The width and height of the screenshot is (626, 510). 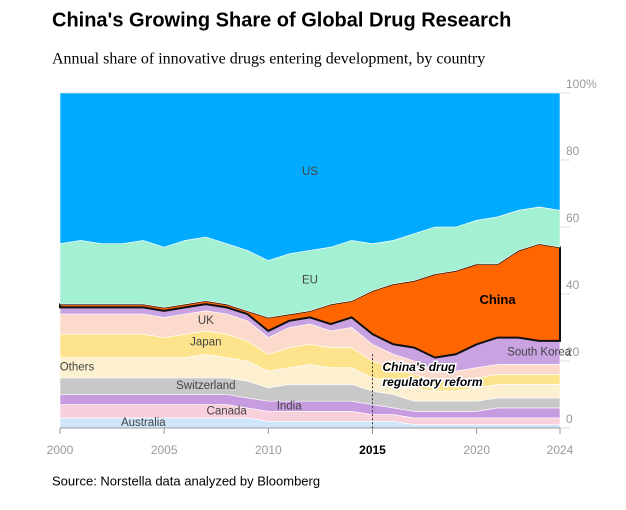 I want to click on series-label: UK, so click(x=206, y=321).